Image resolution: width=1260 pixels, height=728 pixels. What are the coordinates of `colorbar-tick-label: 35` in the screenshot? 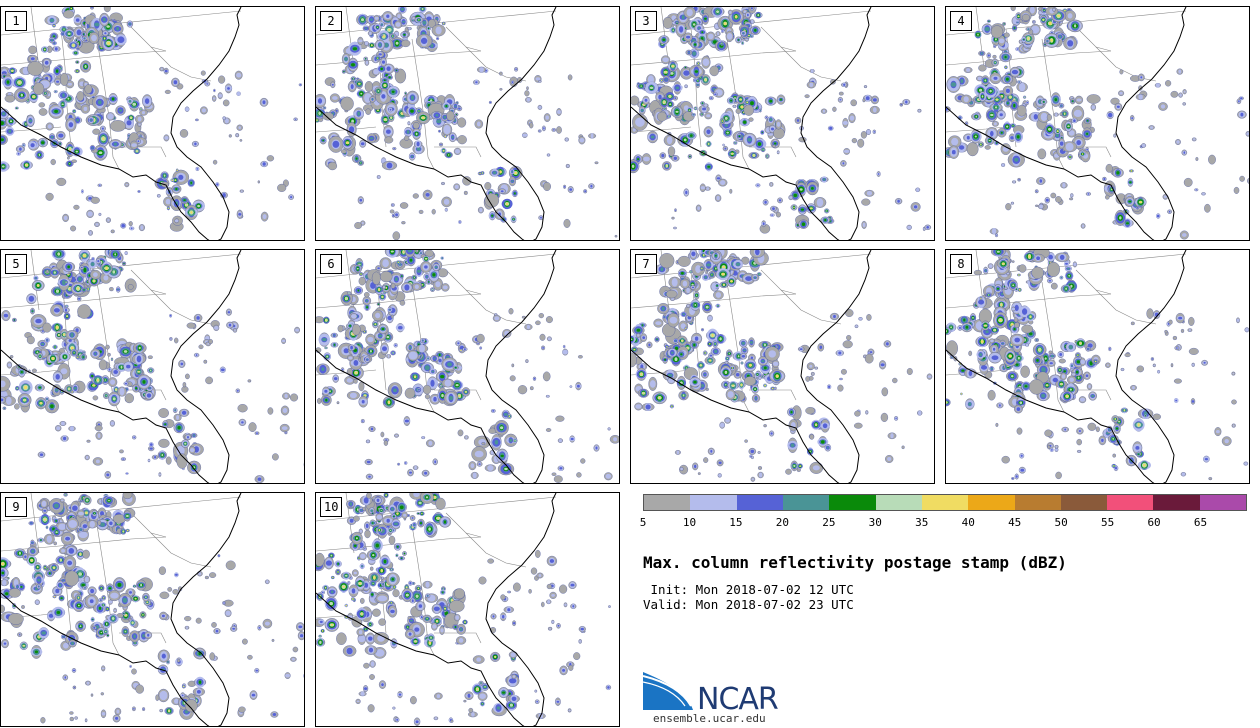 It's located at (922, 522).